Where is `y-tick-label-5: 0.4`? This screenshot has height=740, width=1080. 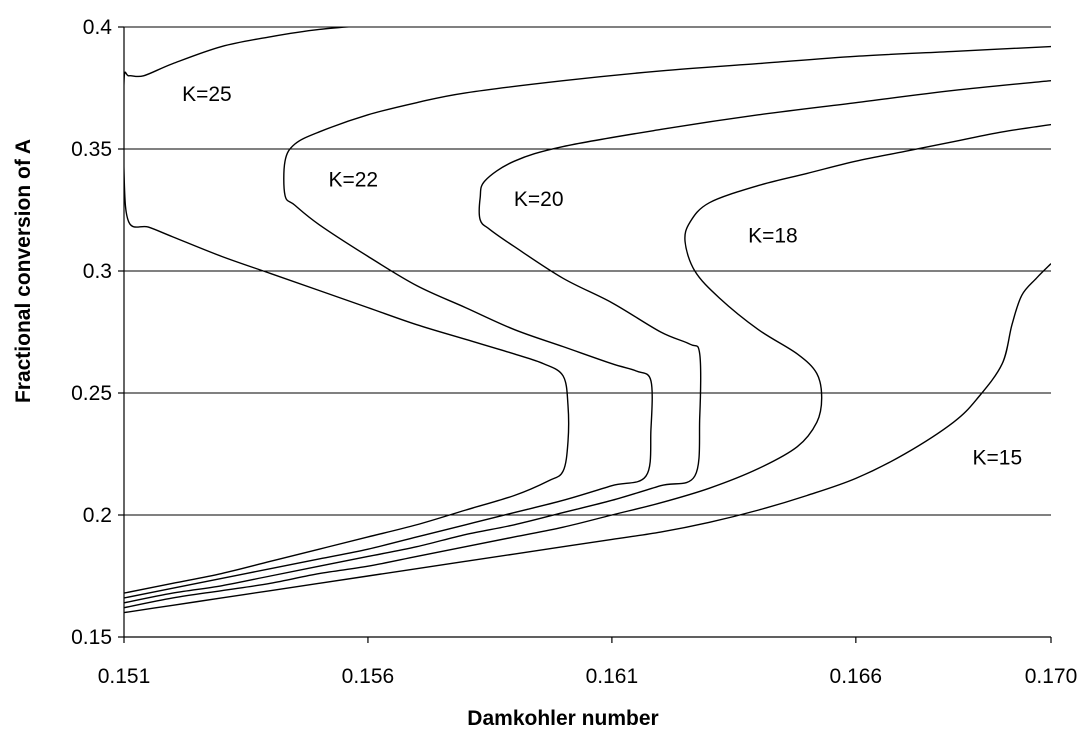
y-tick-label-5: 0.4 is located at coordinates (98, 27).